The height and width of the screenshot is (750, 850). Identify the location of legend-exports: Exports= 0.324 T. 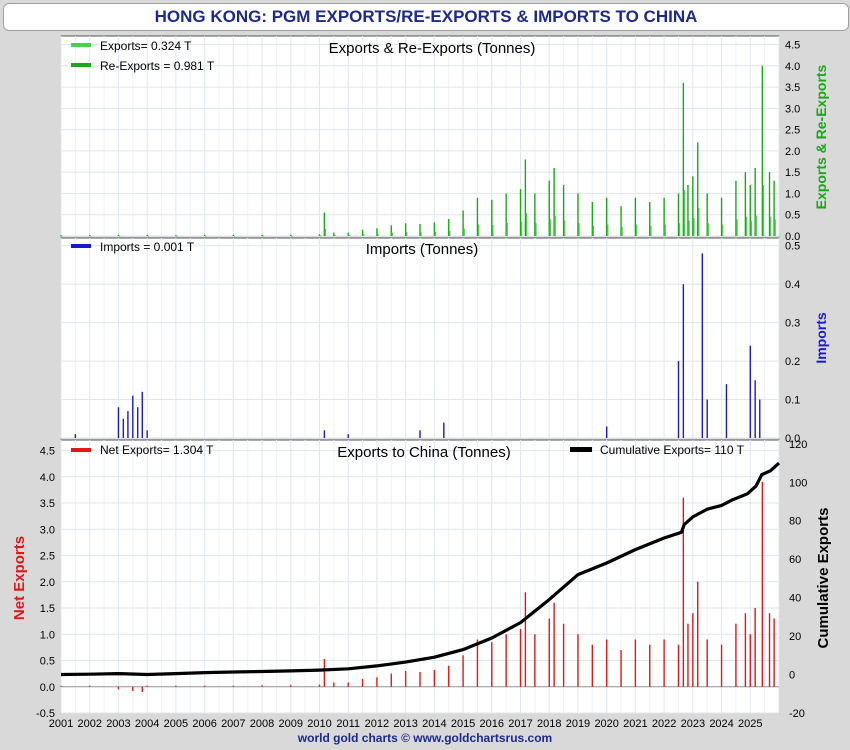
(146, 46).